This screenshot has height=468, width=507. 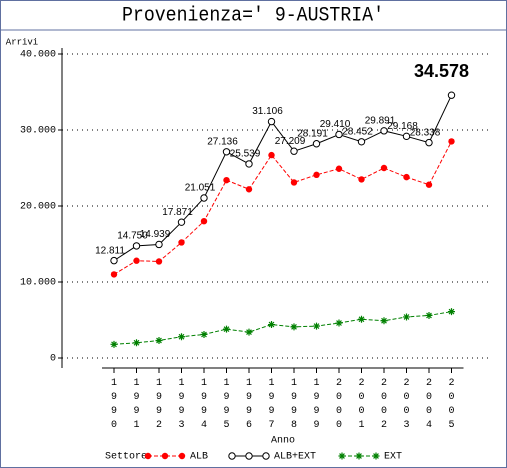 I want to click on data-label: 14.939, so click(x=155, y=234).